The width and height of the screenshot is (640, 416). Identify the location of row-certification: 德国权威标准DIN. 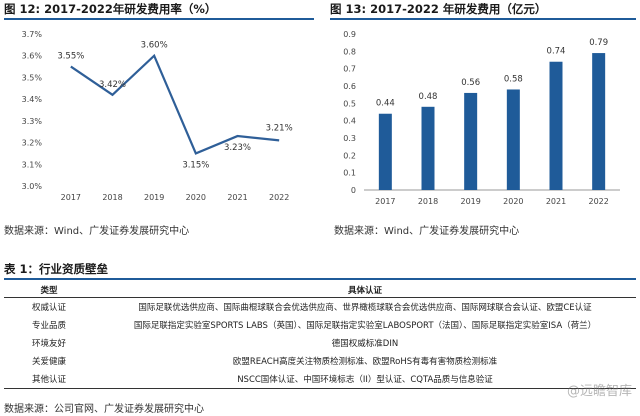
(365, 344).